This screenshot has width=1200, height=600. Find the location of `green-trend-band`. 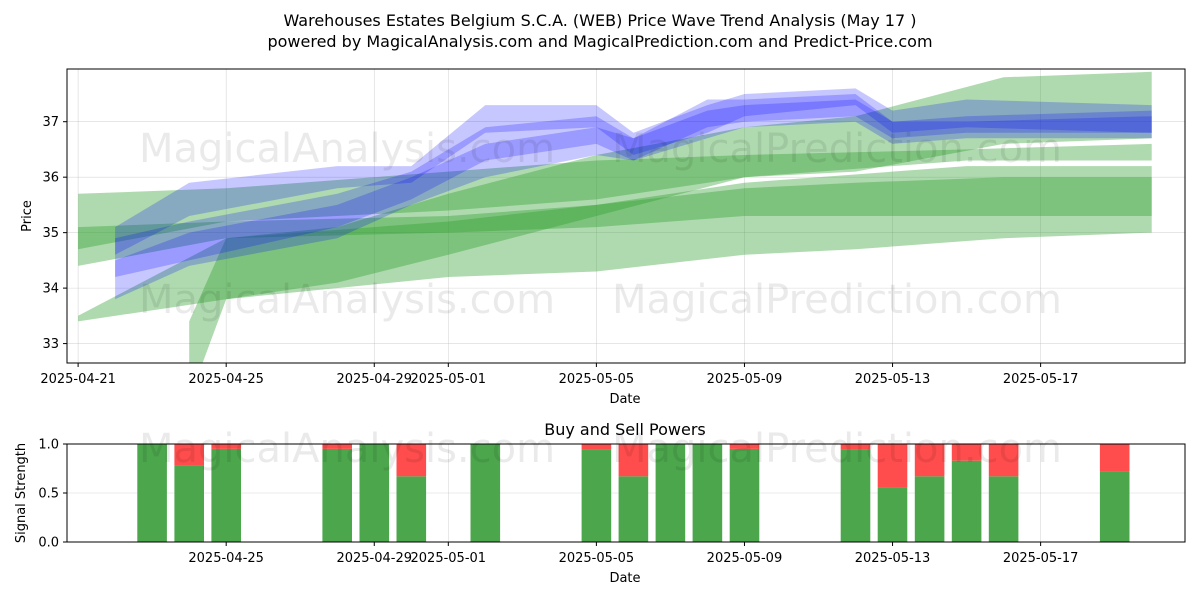

green-trend-band is located at coordinates (615, 216).